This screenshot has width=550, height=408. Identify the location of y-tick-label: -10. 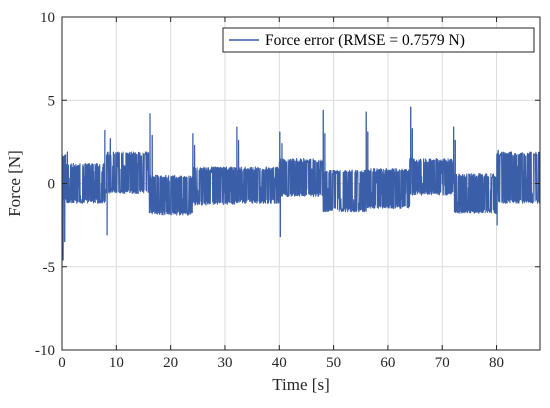
(45, 351).